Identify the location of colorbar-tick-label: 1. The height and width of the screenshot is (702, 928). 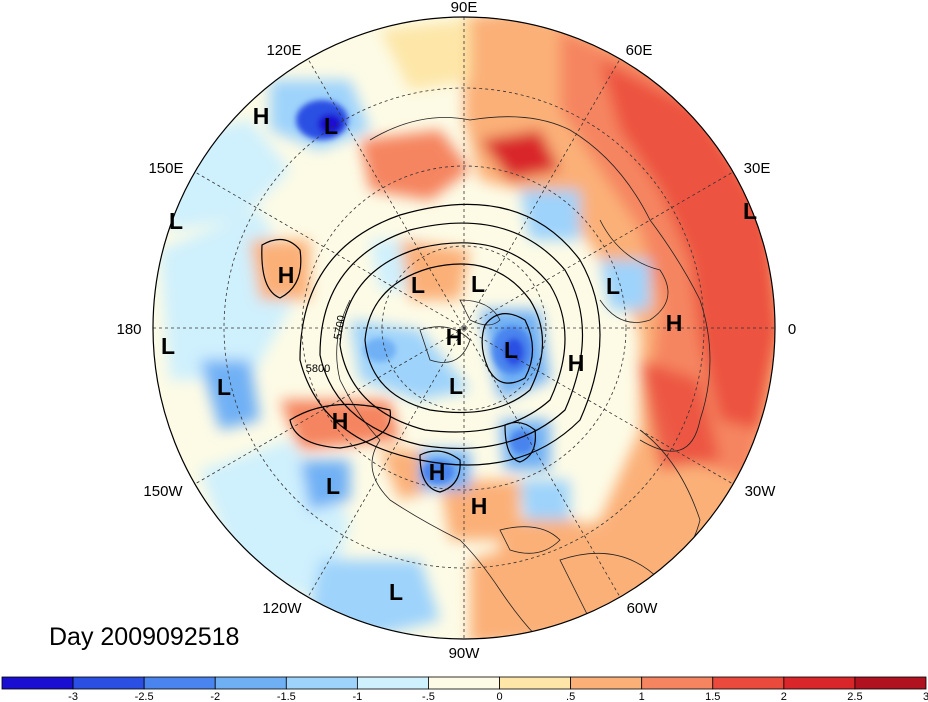
(642, 696).